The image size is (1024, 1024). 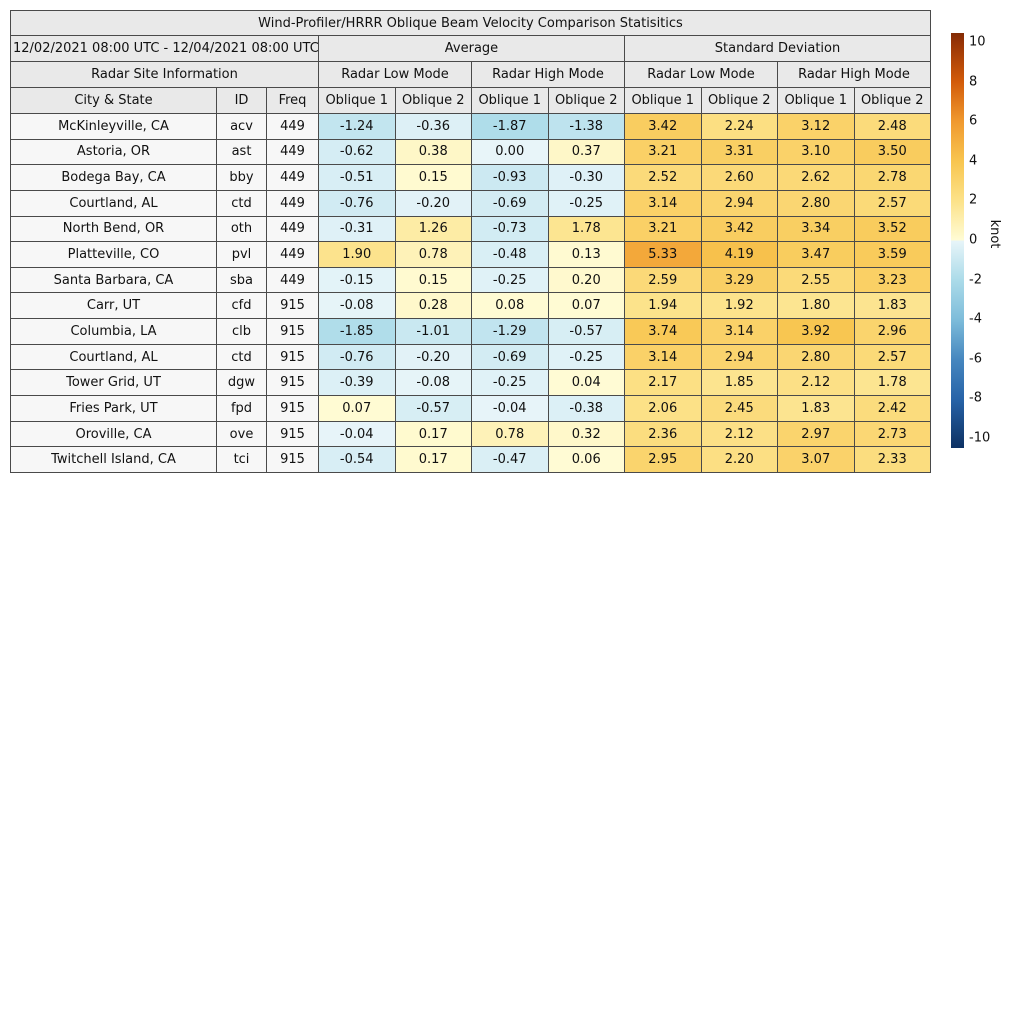 I want to click on value-cell: -0.20, so click(x=433, y=203).